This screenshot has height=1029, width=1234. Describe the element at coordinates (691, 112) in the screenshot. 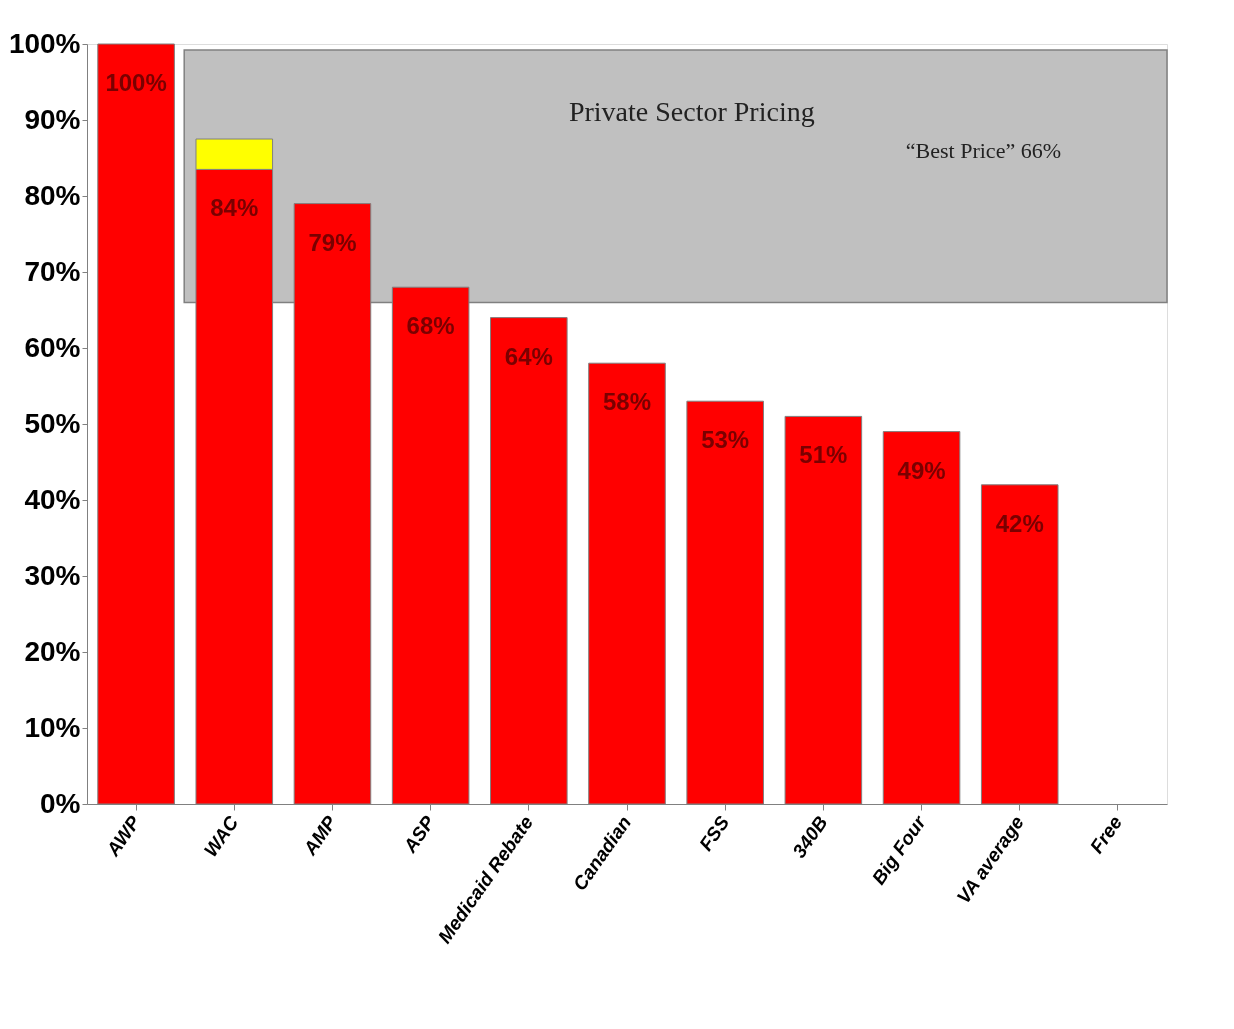

I see `band-label: Private Sector Pricing` at that location.